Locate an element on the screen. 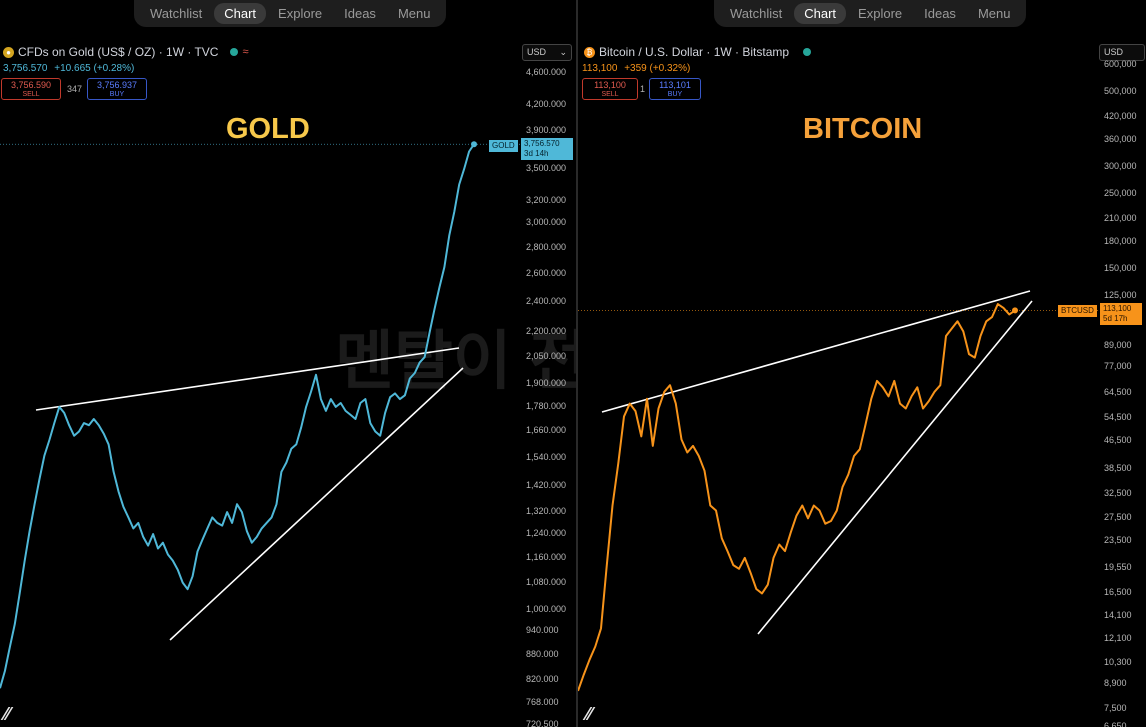 The image size is (1146, 727). y-tick-label: 1,320.000 is located at coordinates (546, 511).